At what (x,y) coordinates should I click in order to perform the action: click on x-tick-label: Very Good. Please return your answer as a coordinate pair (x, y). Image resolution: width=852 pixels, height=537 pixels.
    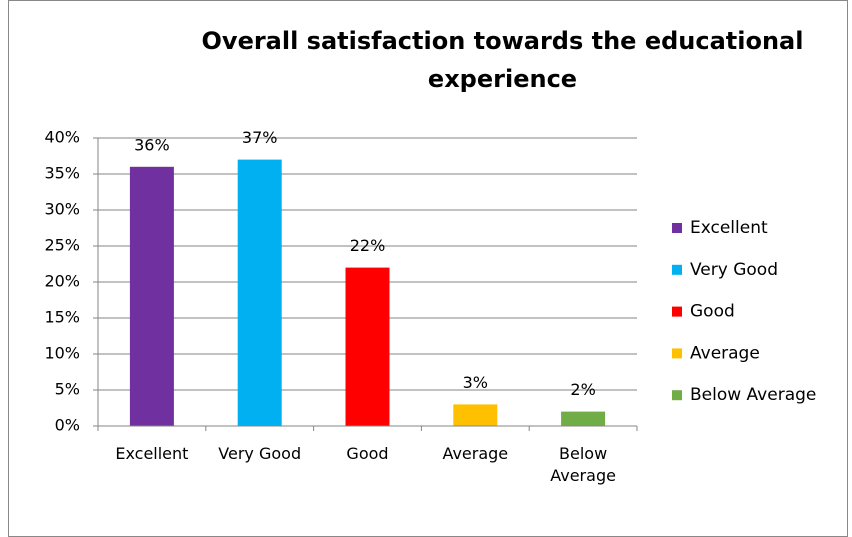
    Looking at the image, I should click on (260, 453).